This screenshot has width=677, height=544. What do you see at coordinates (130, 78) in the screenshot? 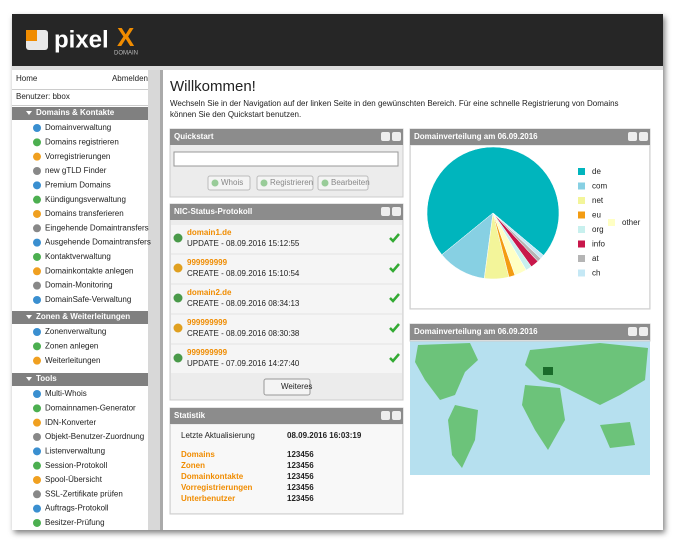
I see `logout-link: Abmelden` at bounding box center [130, 78].